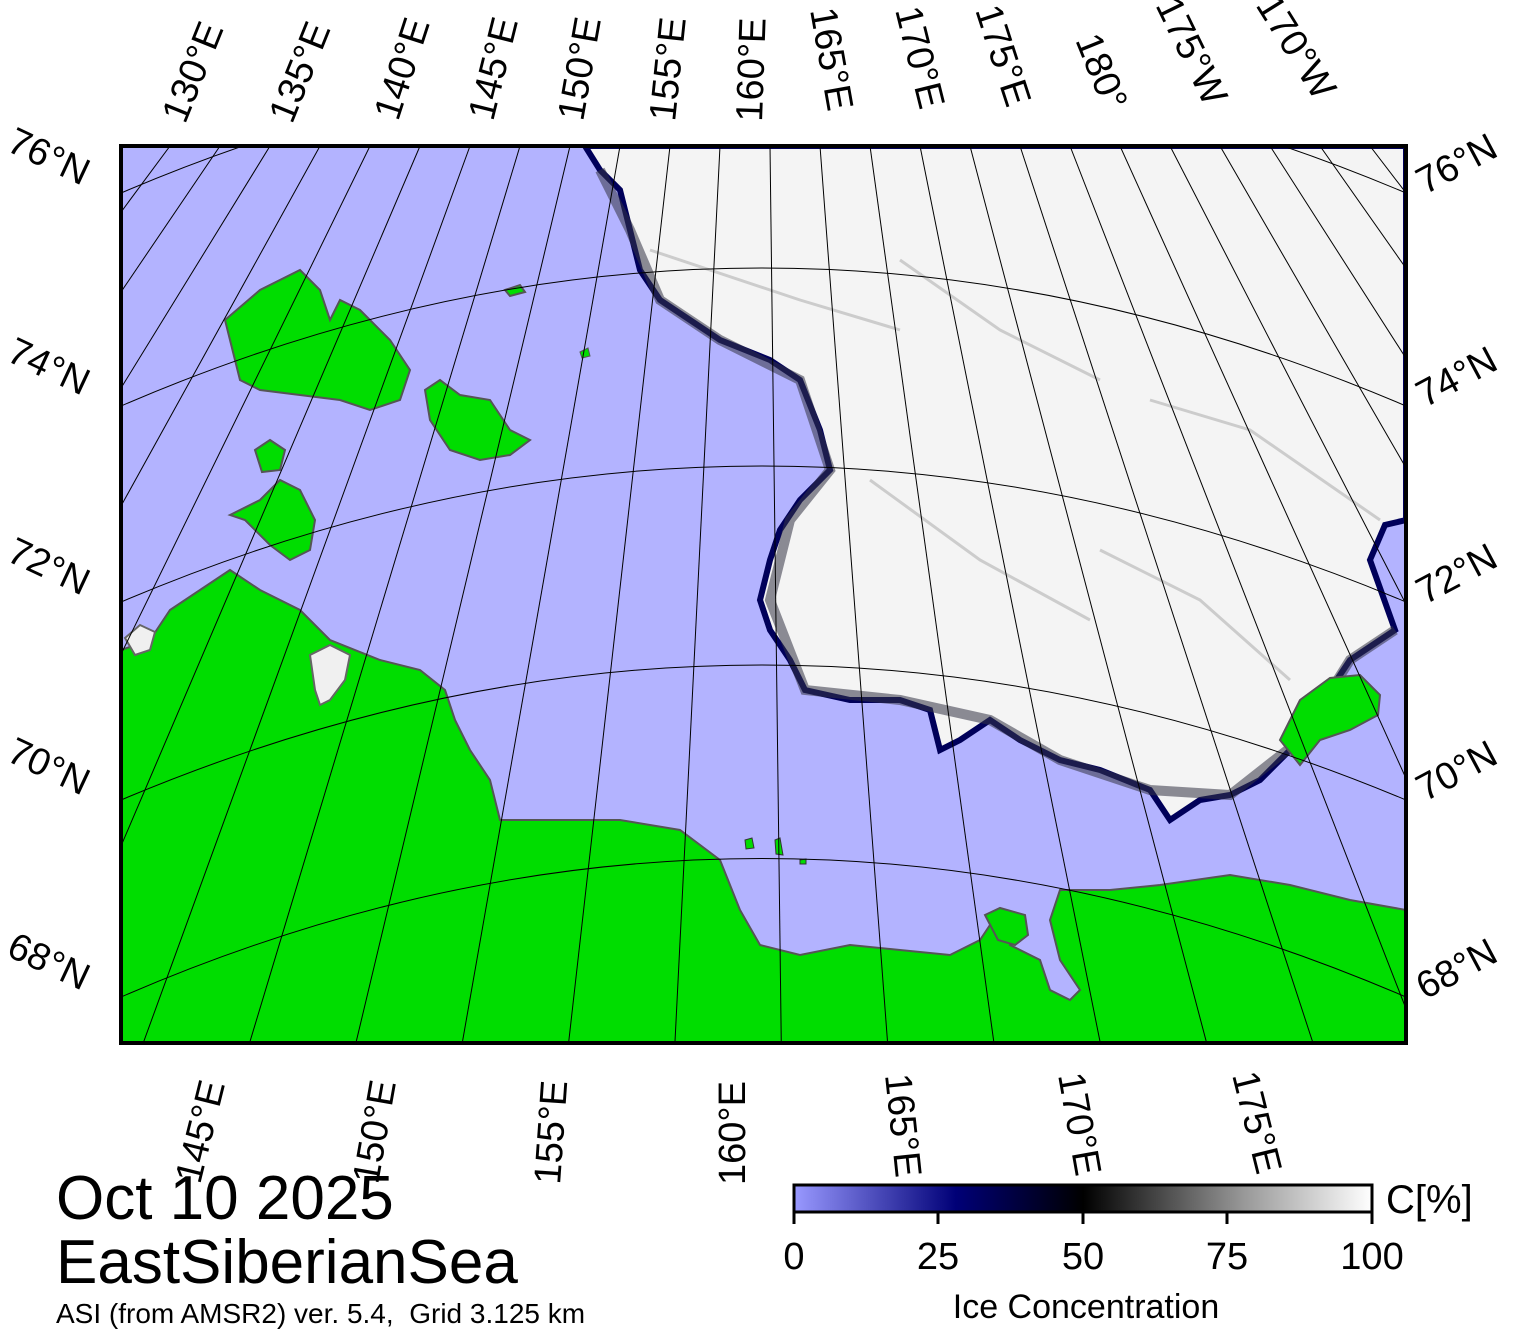 The image size is (1527, 1336). Describe the element at coordinates (668, 69) in the screenshot. I see `top-lon-label: 155°E` at that location.